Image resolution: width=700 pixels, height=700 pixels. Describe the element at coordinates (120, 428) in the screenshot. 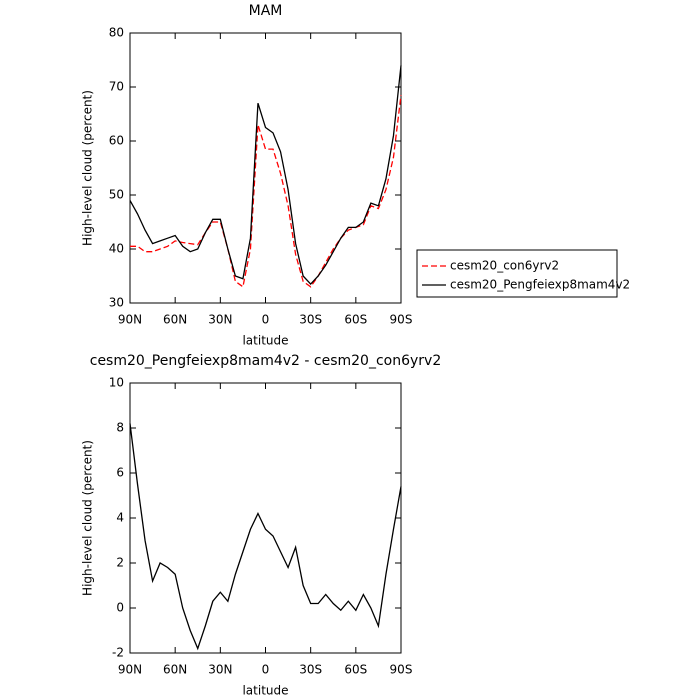

I see `y-tick-label: 8` at that location.